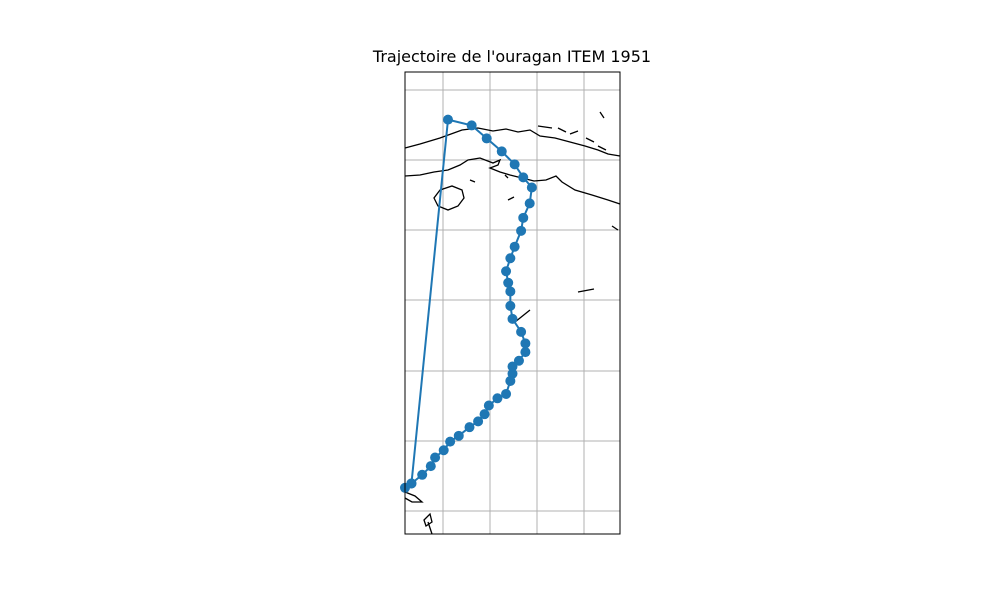 The width and height of the screenshot is (1000, 600). I want to click on track-line, so click(468, 303).